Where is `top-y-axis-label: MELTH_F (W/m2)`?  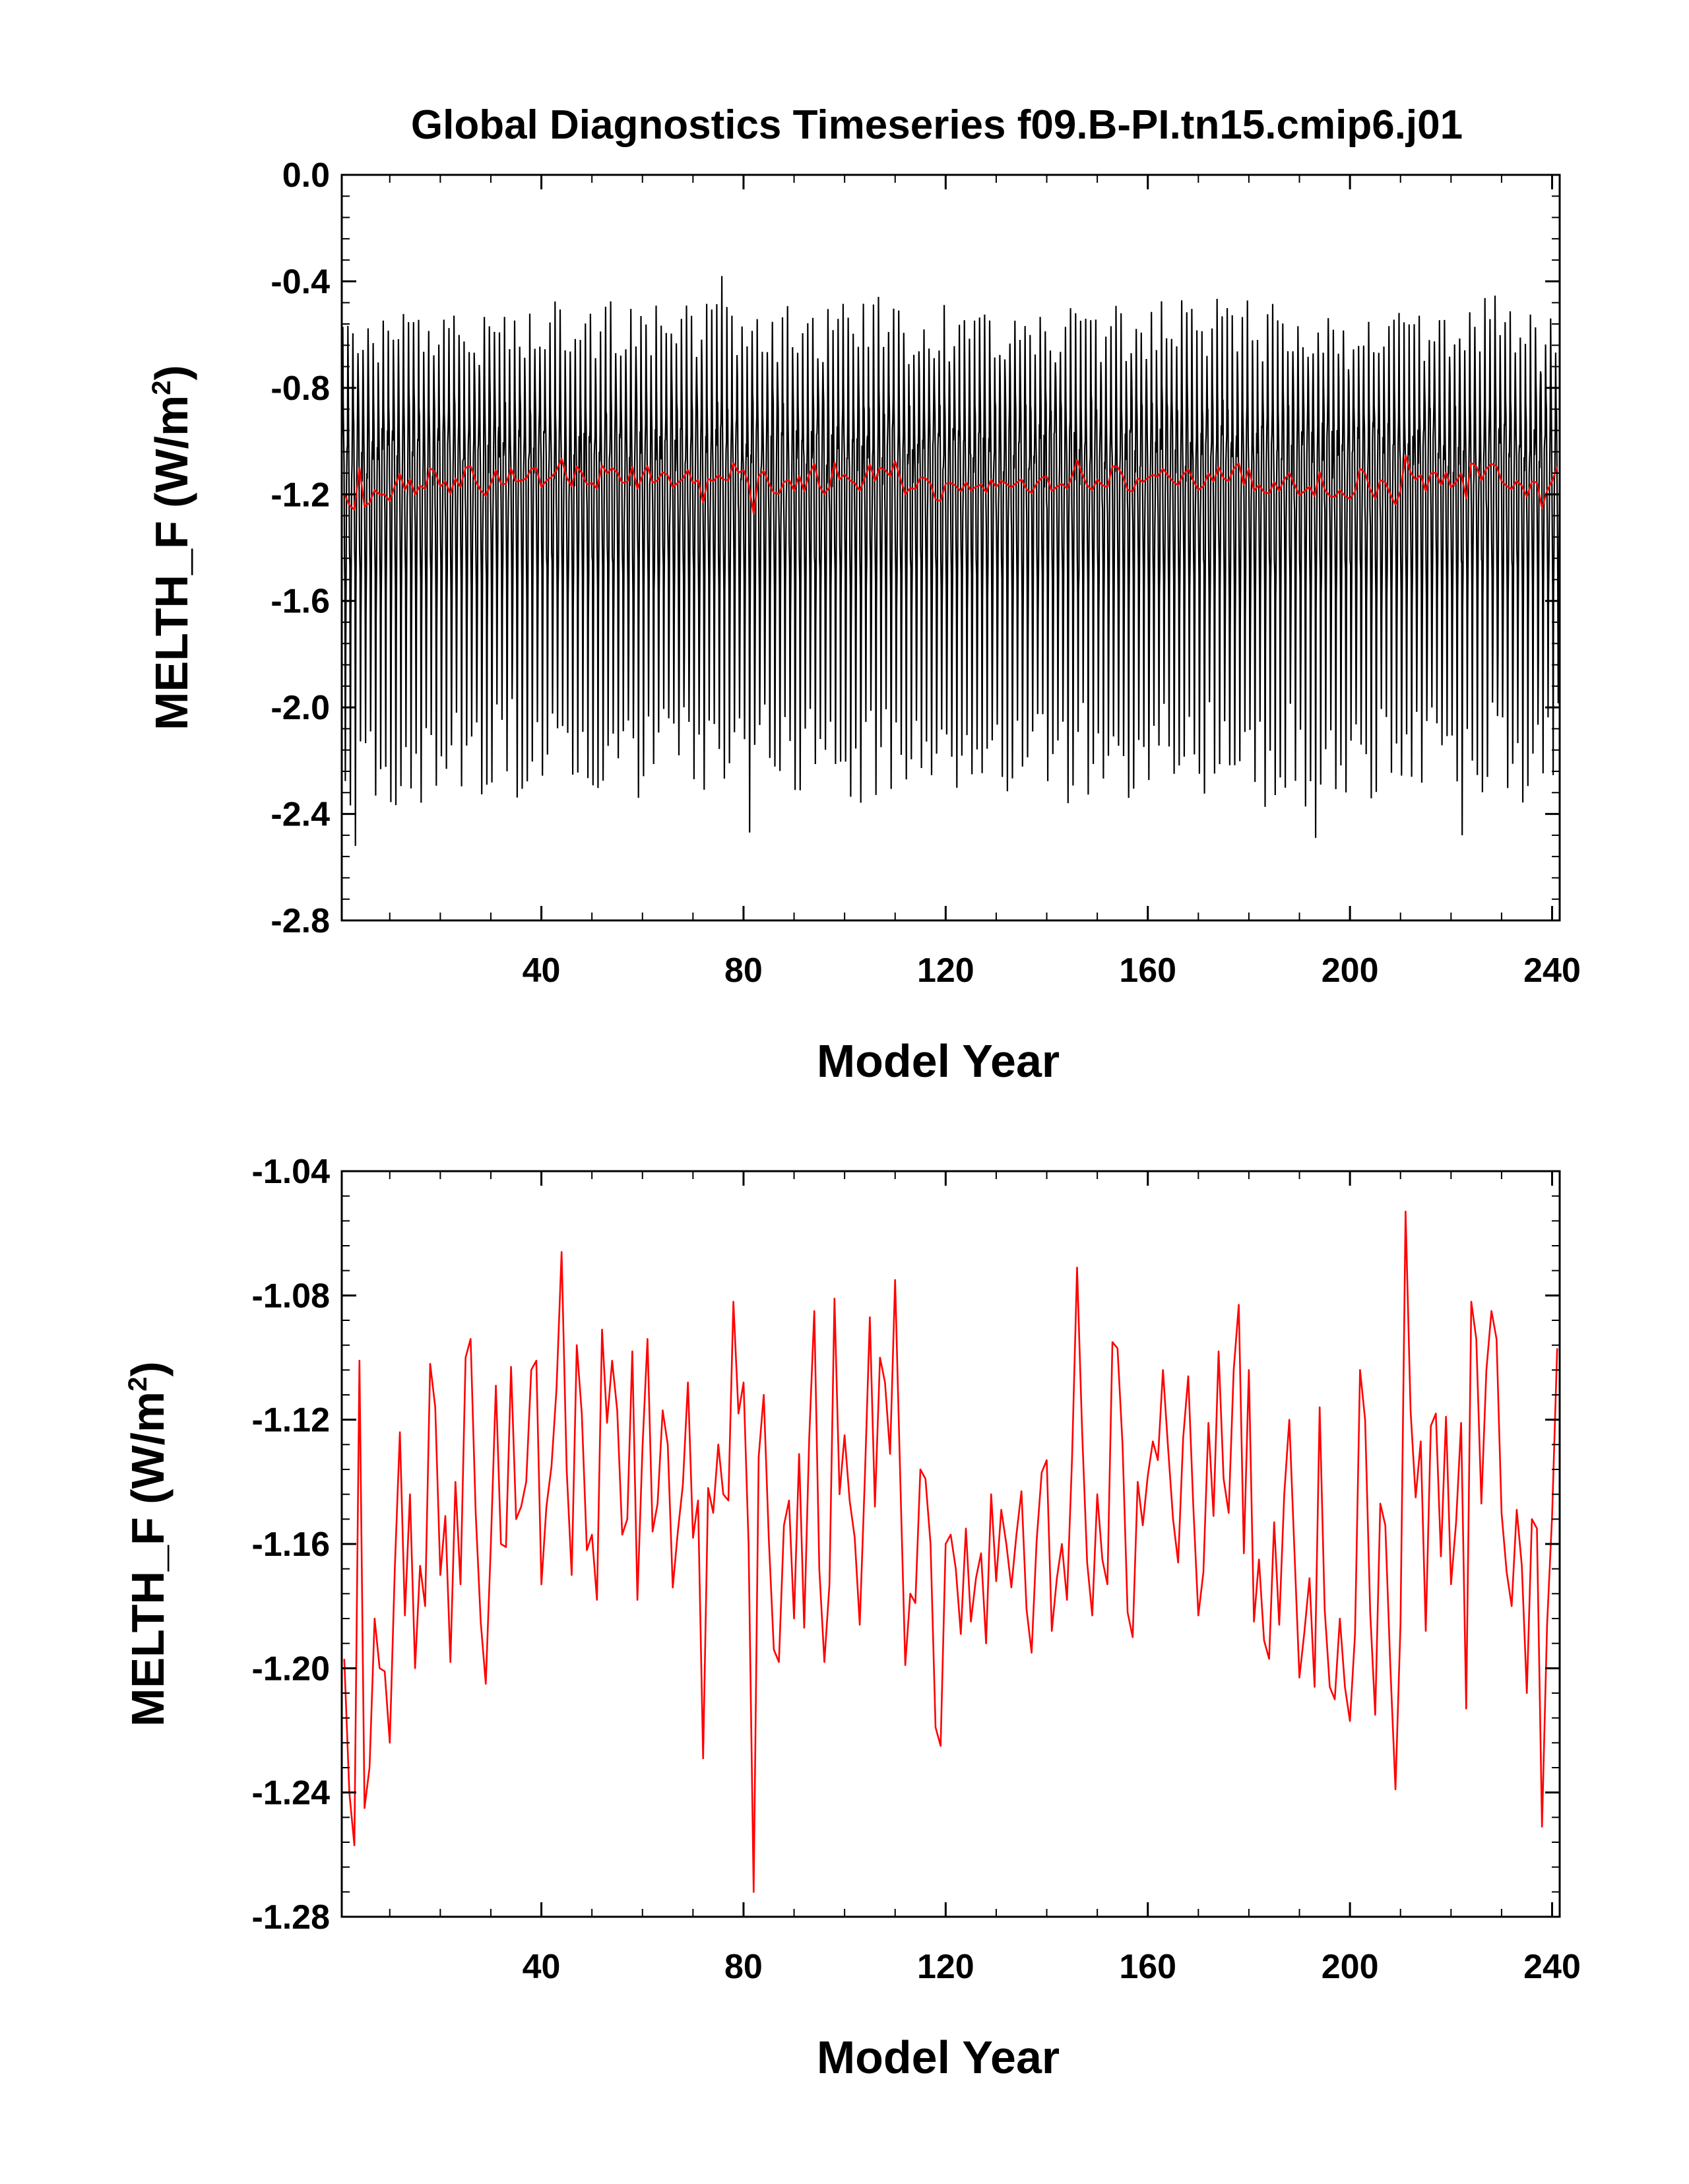
top-y-axis-label: MELTH_F (W/m2) is located at coordinates (172, 547).